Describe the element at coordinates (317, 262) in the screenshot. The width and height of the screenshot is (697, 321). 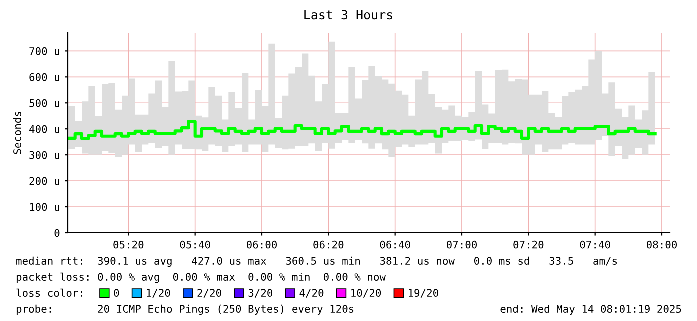
I see `text: median rtt: 390.1 us avg 427.0 us max 360.5 us min 381.2 us now 0.0 ms sd 33.5 am/s` at that location.